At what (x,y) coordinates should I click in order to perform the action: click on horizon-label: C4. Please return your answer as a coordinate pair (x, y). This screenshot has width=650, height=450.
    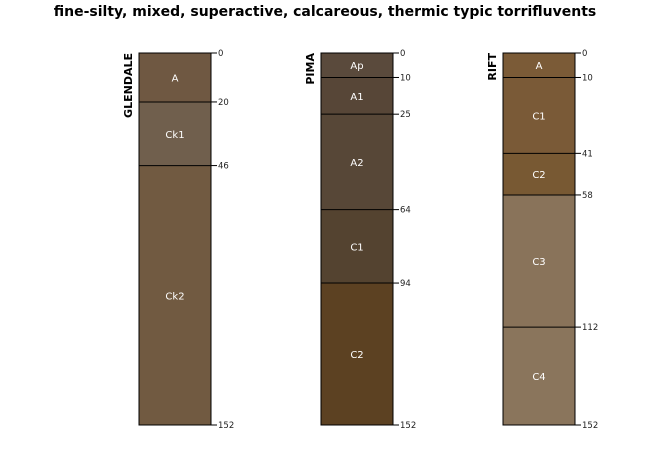
    Looking at the image, I should click on (538, 377).